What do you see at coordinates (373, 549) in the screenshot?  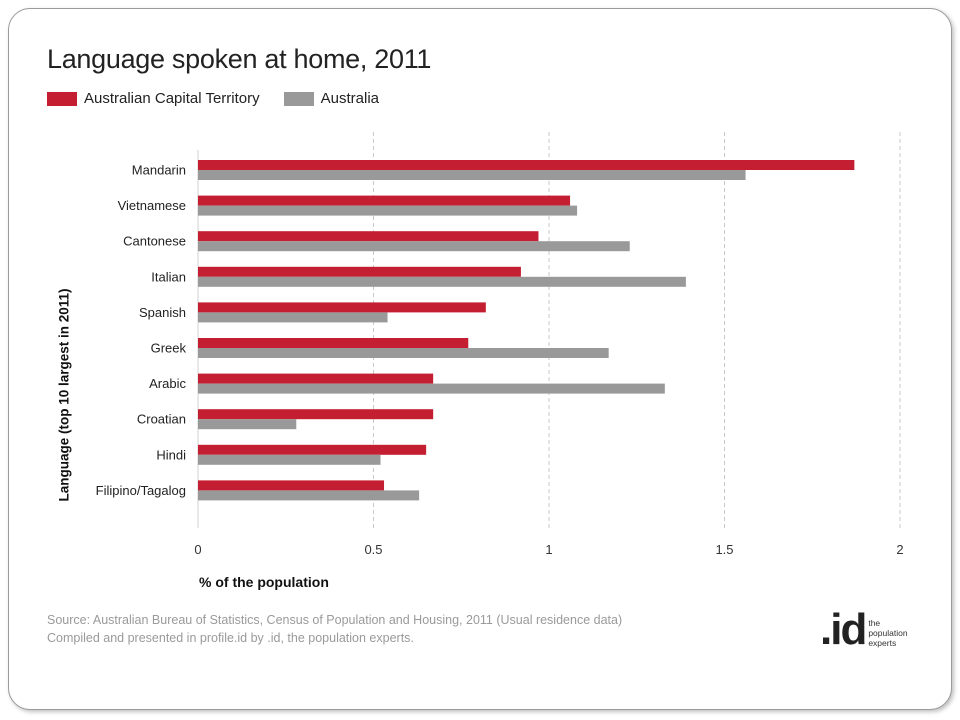 I see `x-tick-label: 0.5` at bounding box center [373, 549].